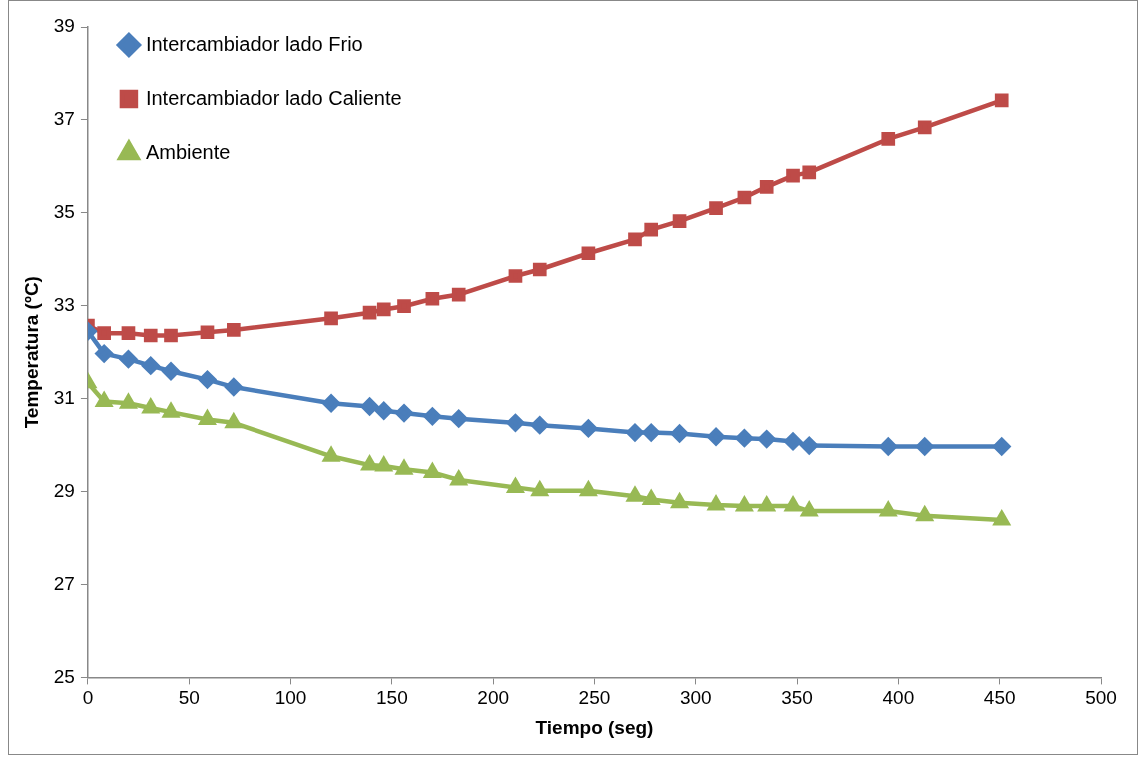  What do you see at coordinates (273, 97) in the screenshot?
I see `legend-label: Intercambiador lado Caliente` at bounding box center [273, 97].